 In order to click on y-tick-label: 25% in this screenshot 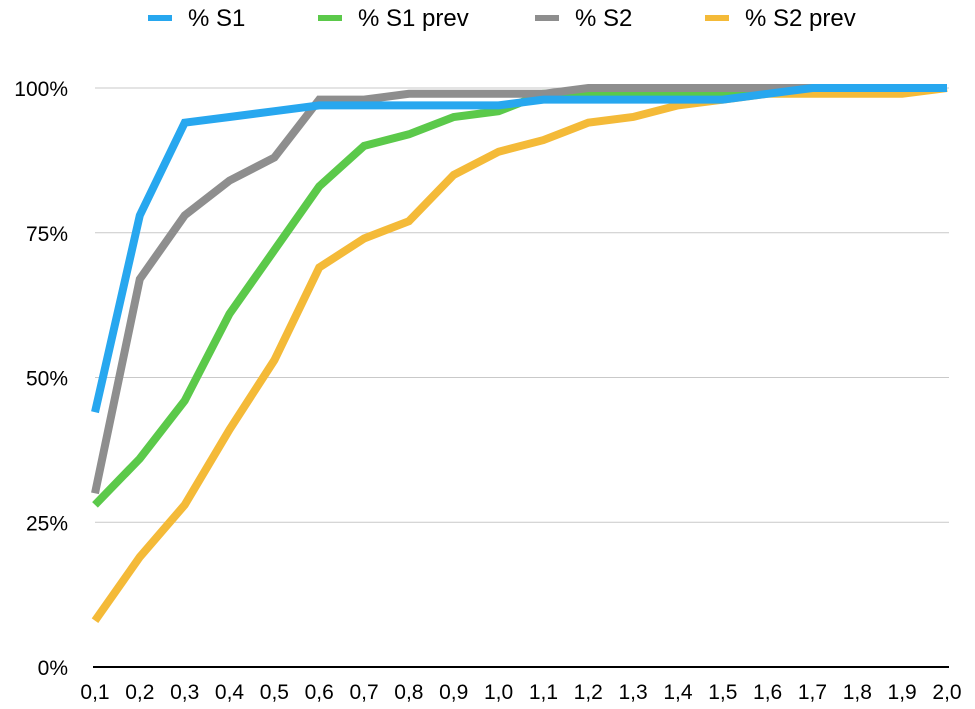, I will do `click(47, 523)`.